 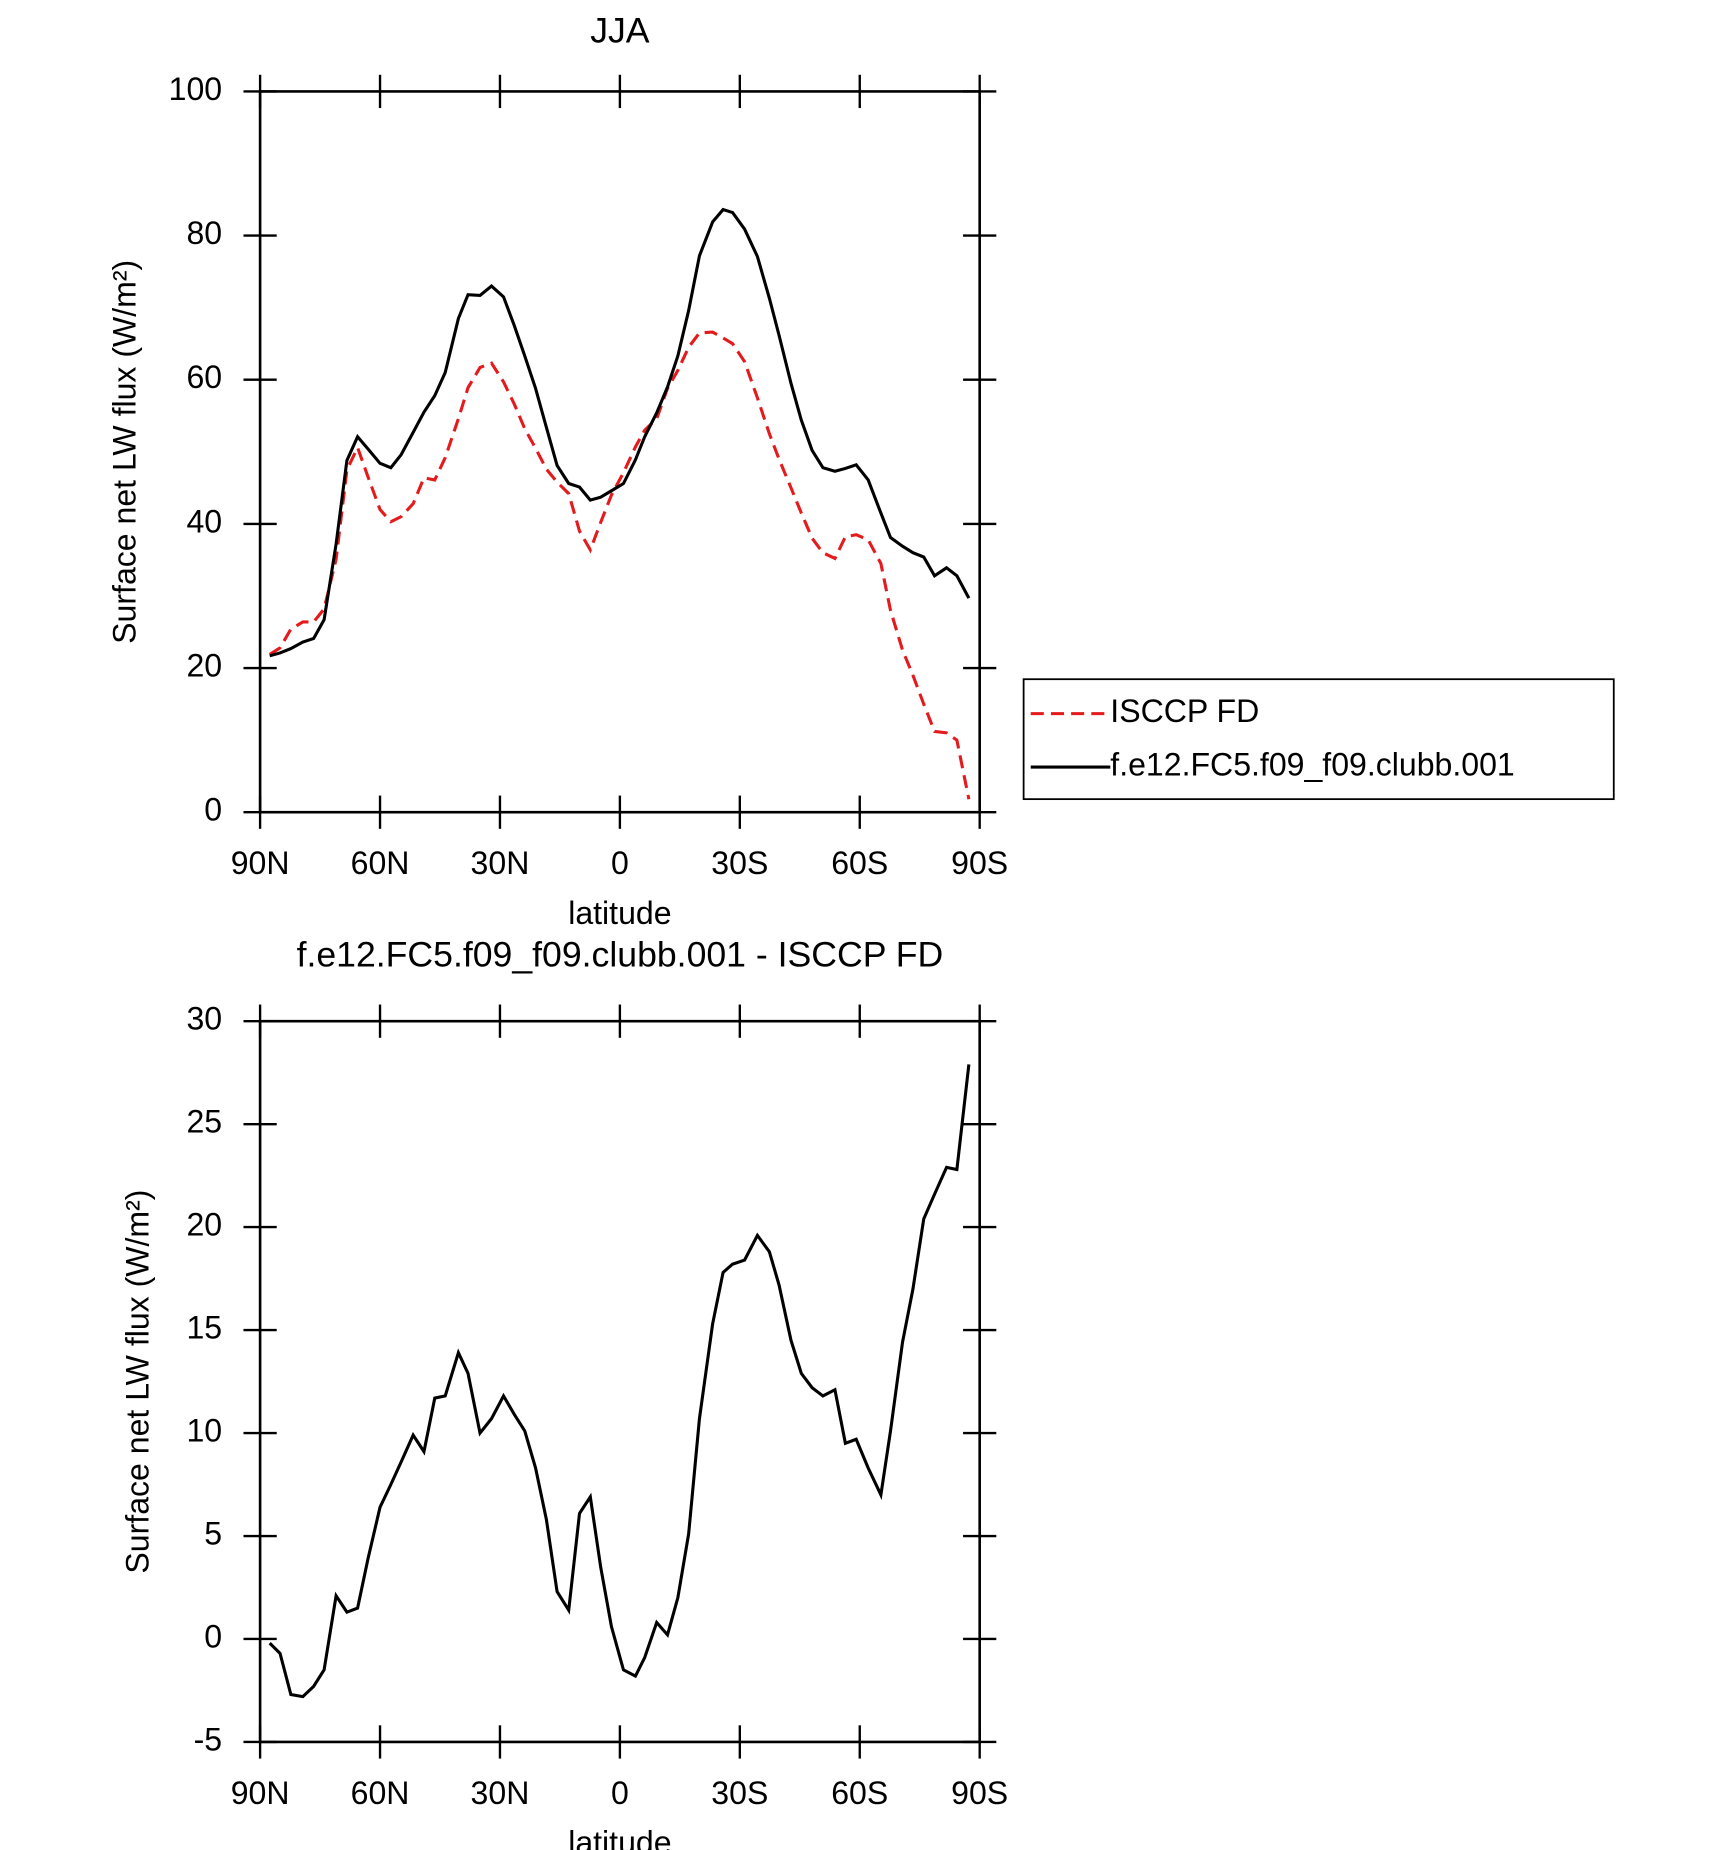 What do you see at coordinates (204, 1431) in the screenshot?
I see `y-tick-label: 10` at bounding box center [204, 1431].